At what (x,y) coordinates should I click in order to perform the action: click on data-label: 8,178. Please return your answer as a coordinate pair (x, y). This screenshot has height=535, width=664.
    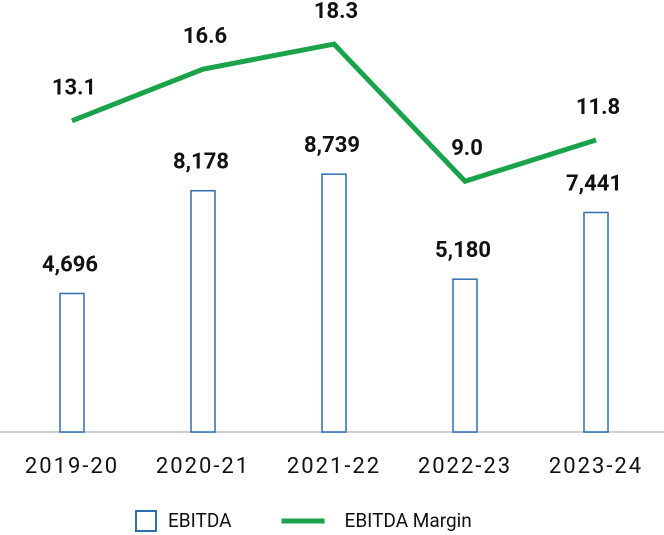
    Looking at the image, I should click on (201, 162).